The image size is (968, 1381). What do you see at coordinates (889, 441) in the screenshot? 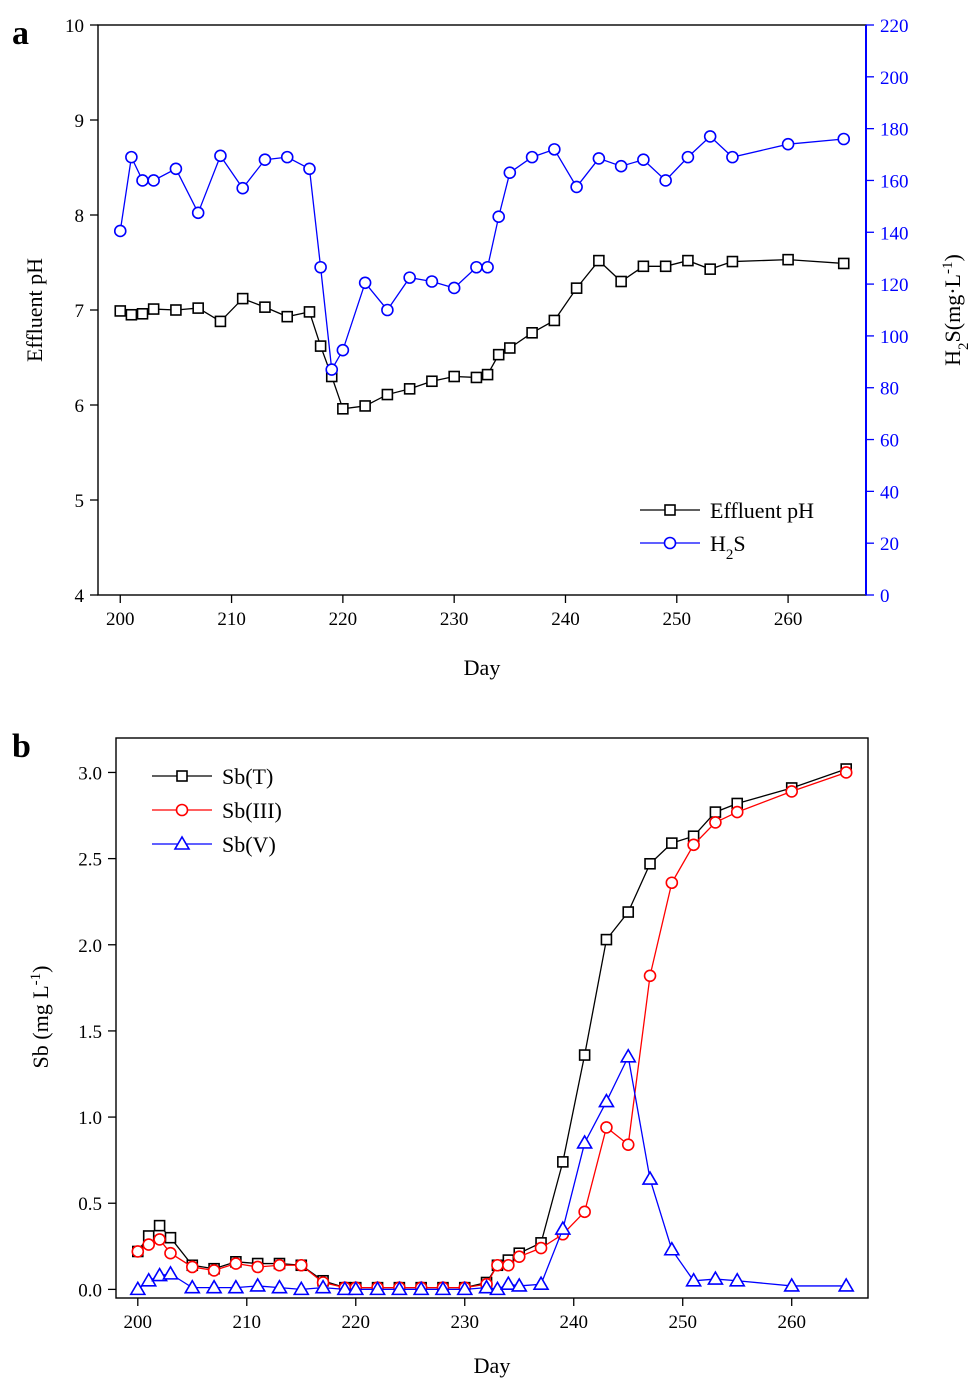
I see `y-tick-label-right-a: 60` at bounding box center [889, 441].